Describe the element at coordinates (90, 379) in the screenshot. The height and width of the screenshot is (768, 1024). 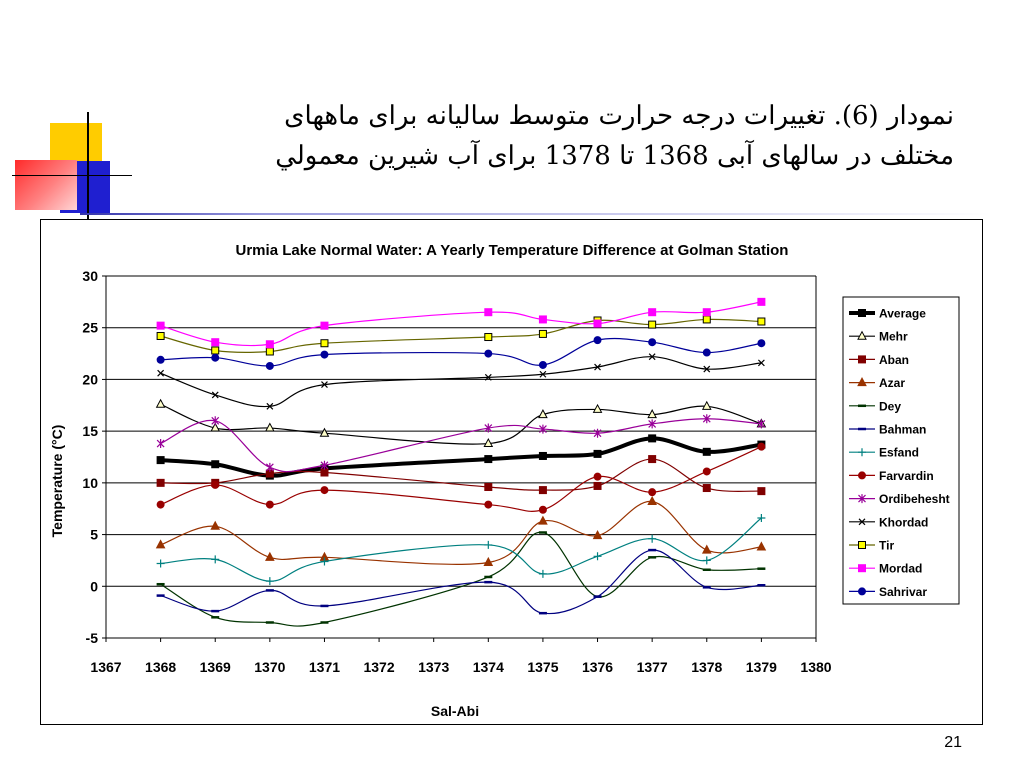
I see `y-tick-label: 20` at that location.